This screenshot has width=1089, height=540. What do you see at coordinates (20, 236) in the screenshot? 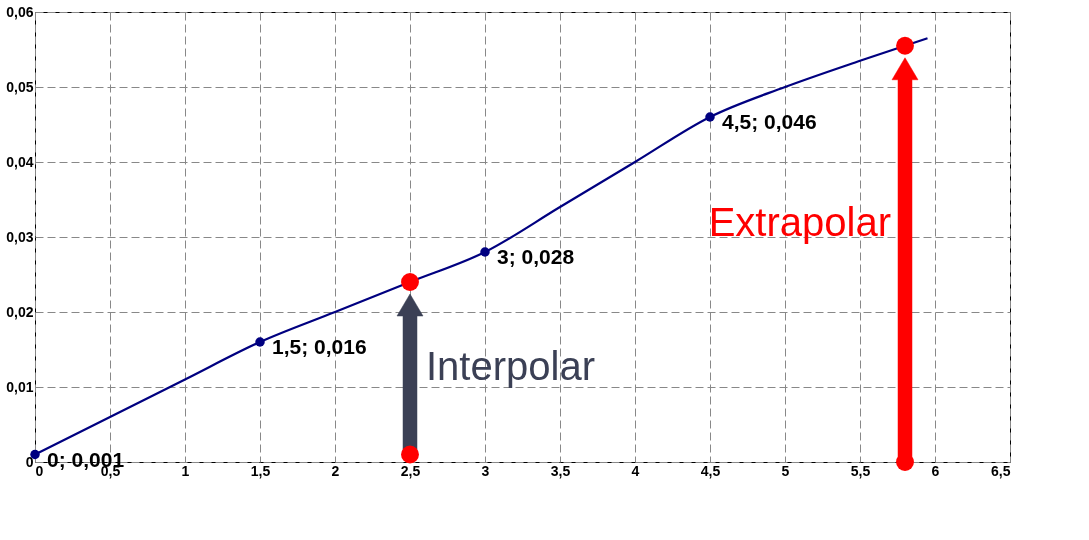
I see `y-tick-label: 0,03` at bounding box center [20, 236].